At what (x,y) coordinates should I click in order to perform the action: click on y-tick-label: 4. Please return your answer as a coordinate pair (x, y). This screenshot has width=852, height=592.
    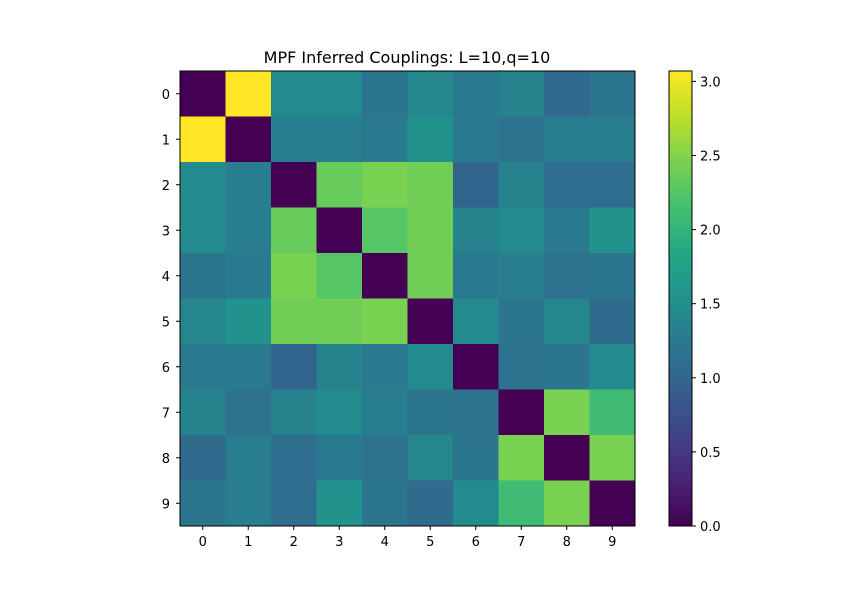
    Looking at the image, I should click on (166, 277).